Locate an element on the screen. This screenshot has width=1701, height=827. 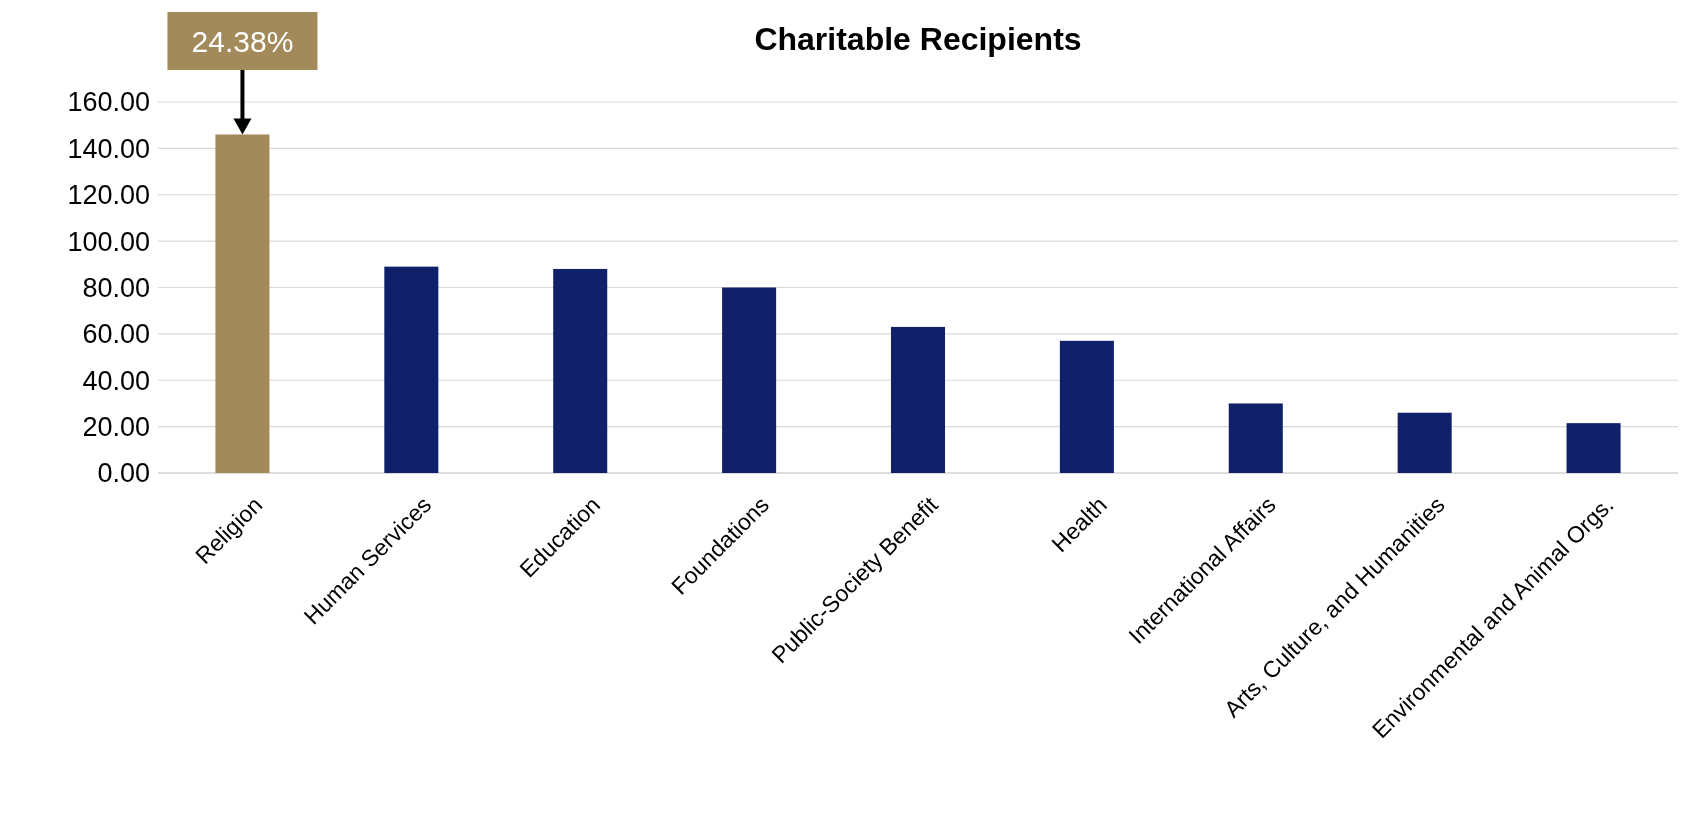
y-tick-label: 40.00 is located at coordinates (116, 380).